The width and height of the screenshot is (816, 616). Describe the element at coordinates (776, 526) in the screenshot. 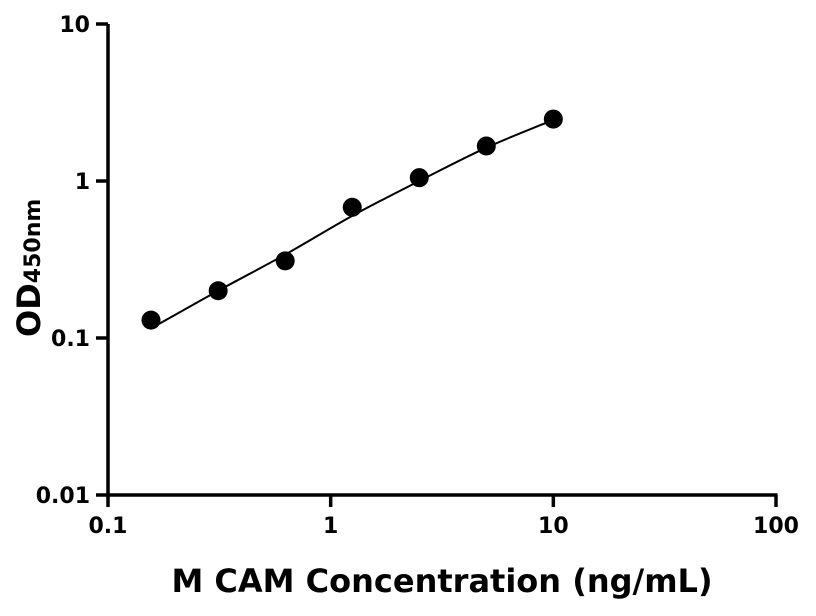

I see `x-tick-label: 100` at that location.